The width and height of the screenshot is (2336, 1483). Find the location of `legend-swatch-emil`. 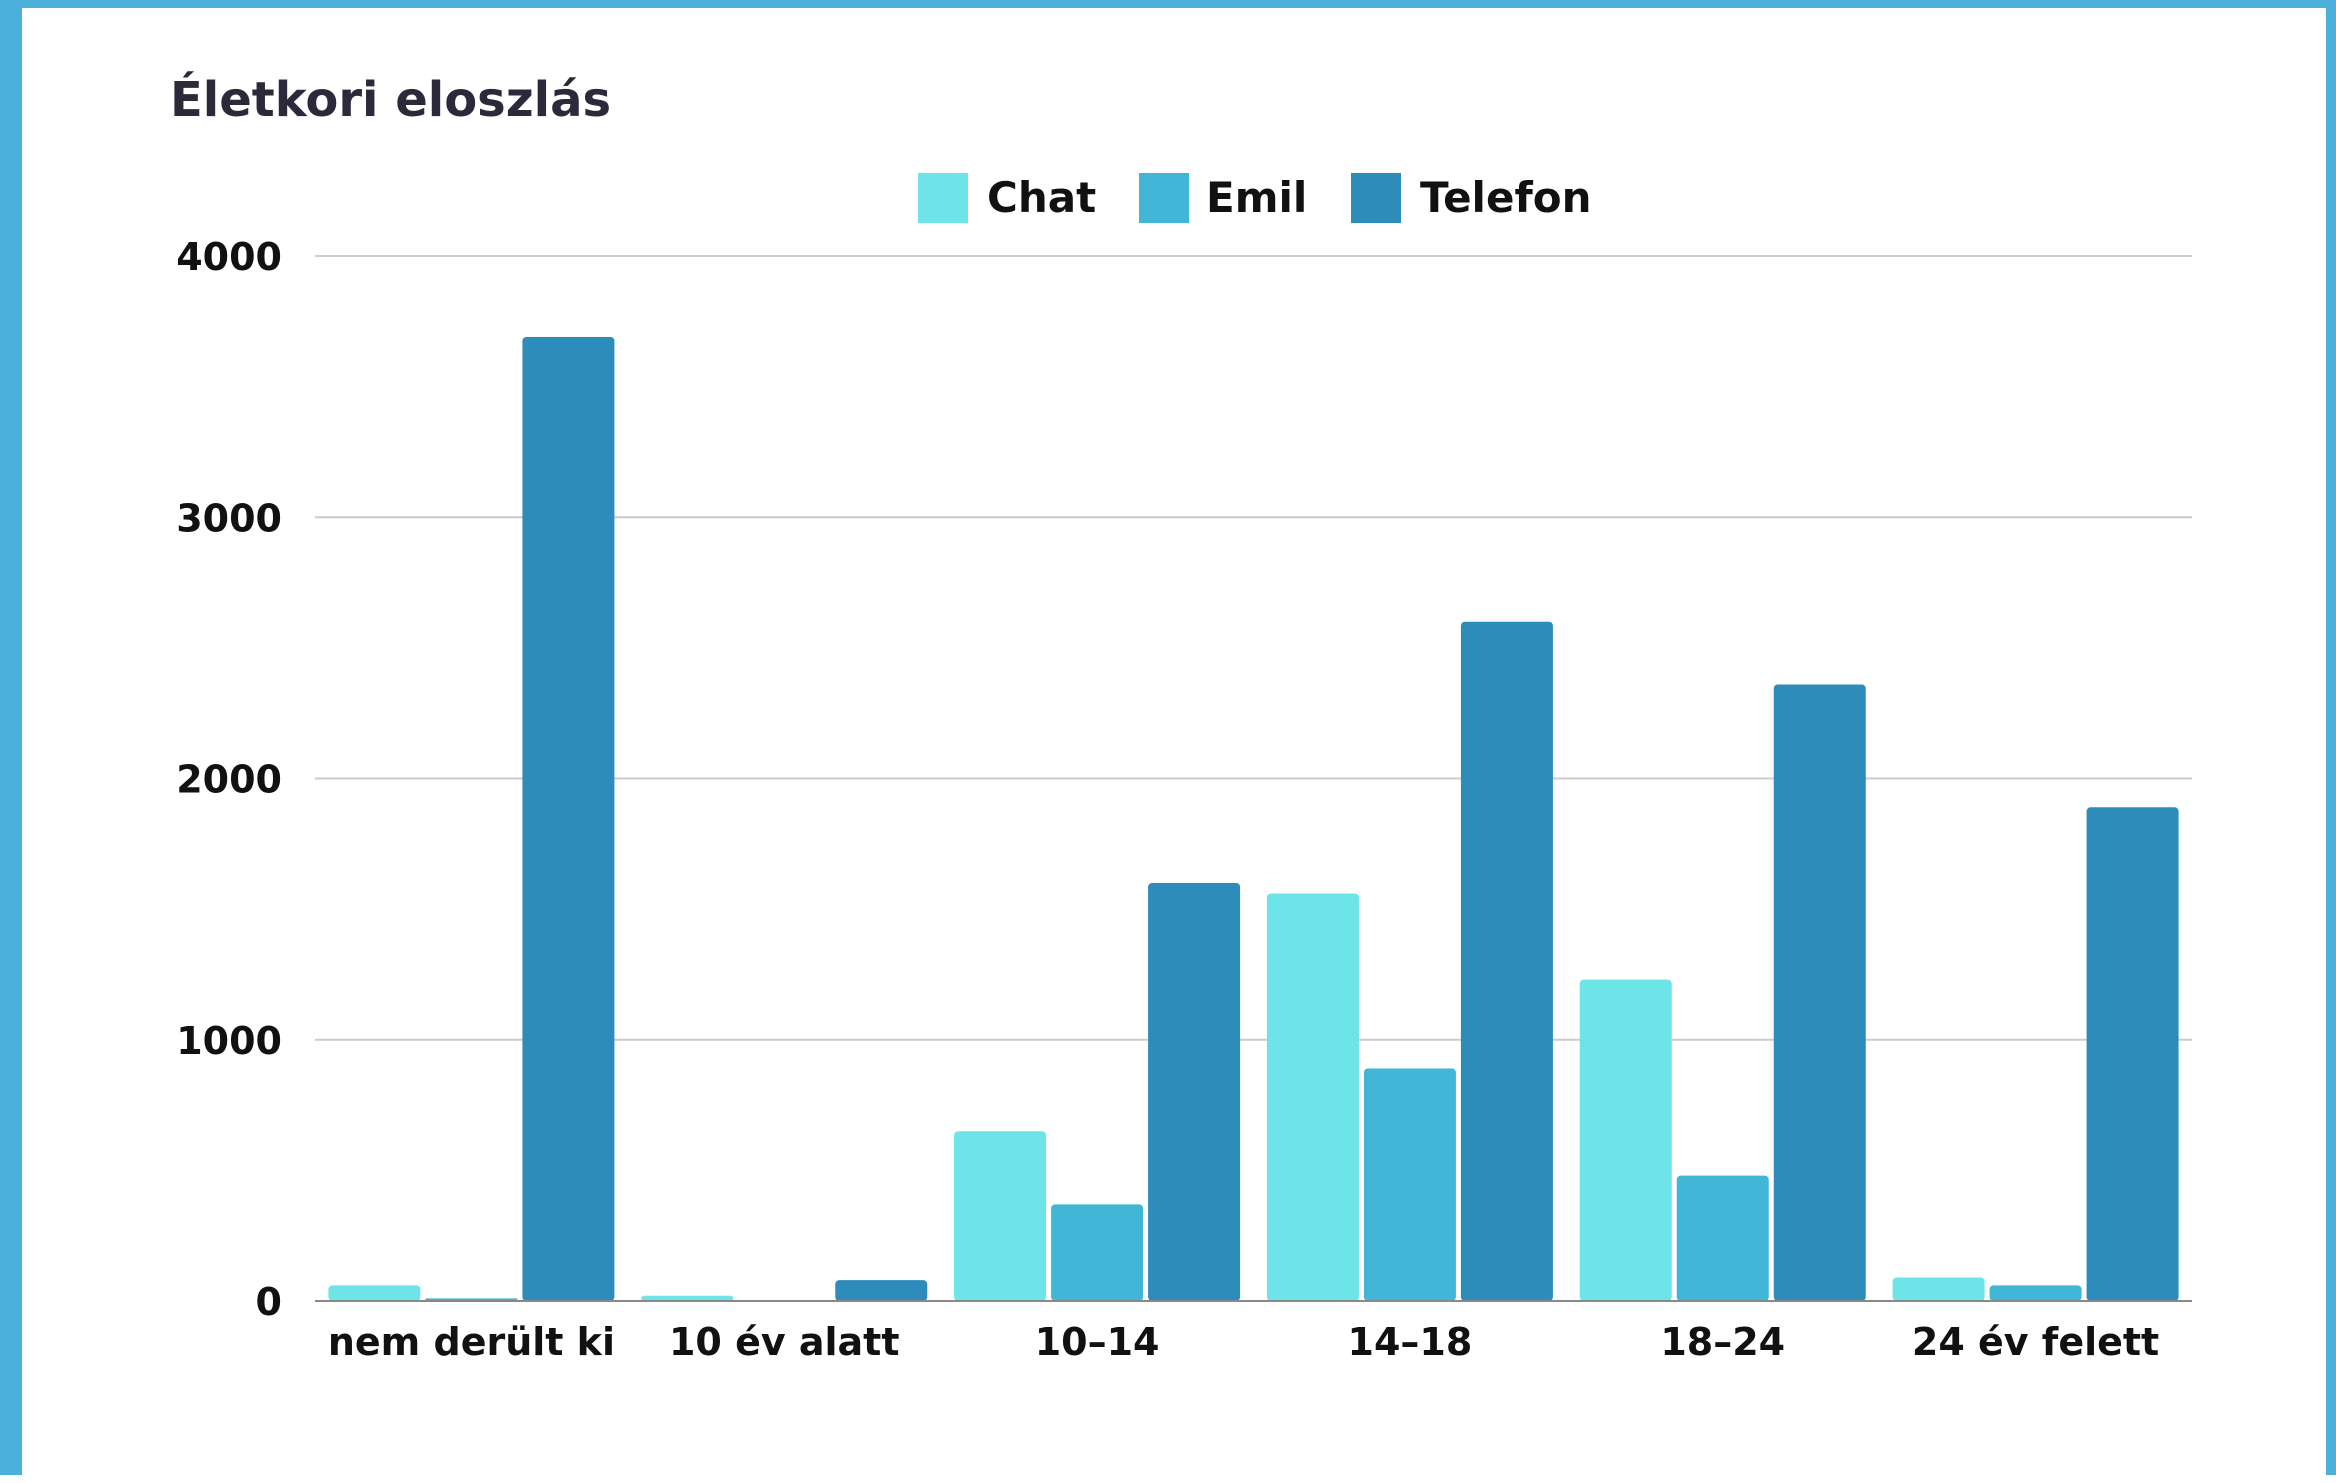

legend-swatch-emil is located at coordinates (1164, 198).